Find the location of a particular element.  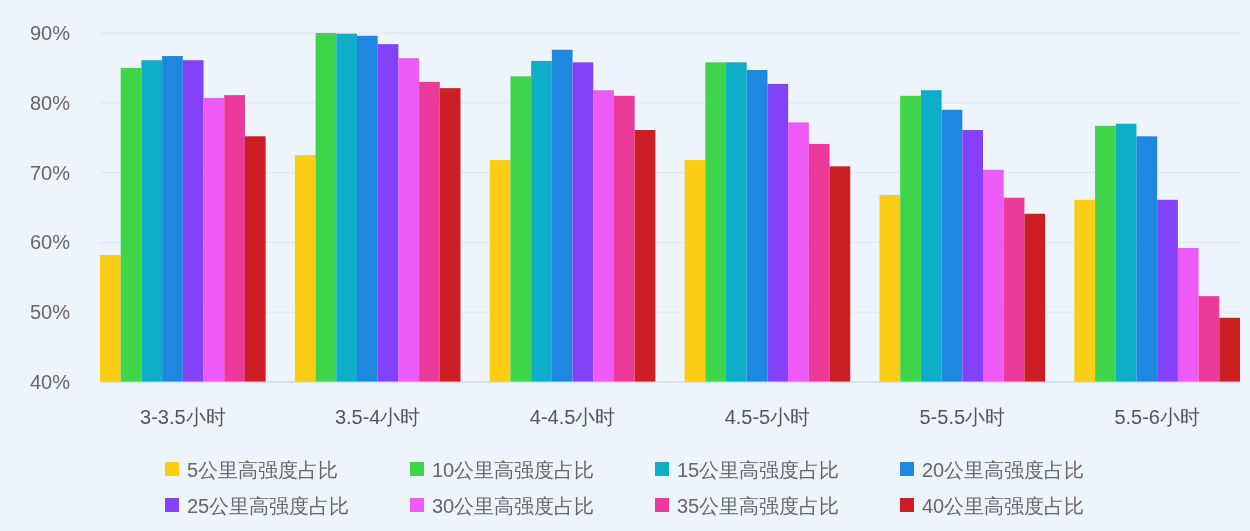

x-tick-label: 4.5-5小时 is located at coordinates (767, 417).